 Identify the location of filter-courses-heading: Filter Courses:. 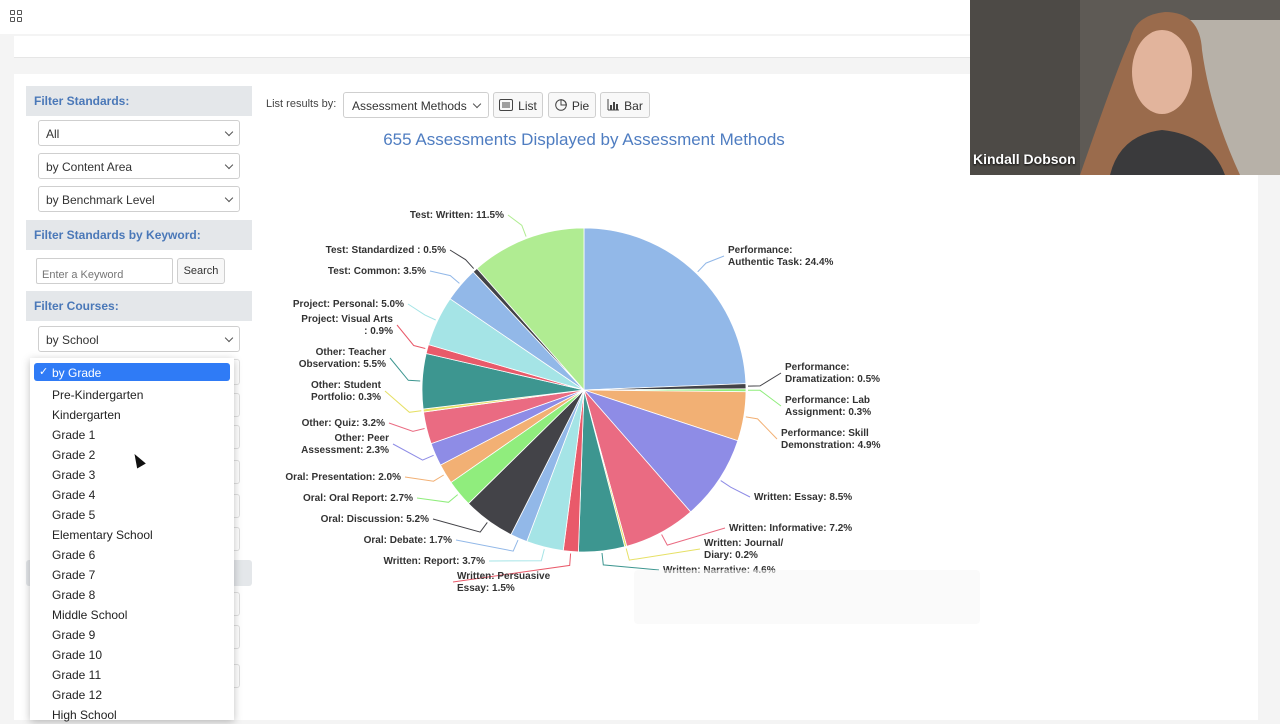
(139, 306).